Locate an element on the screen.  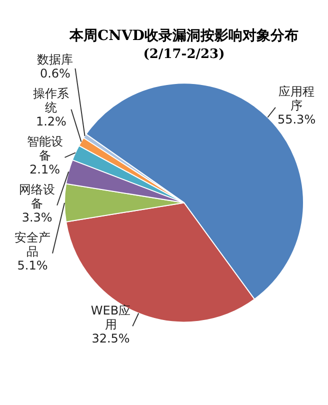
data-label: 3.3% is located at coordinates (37, 217).